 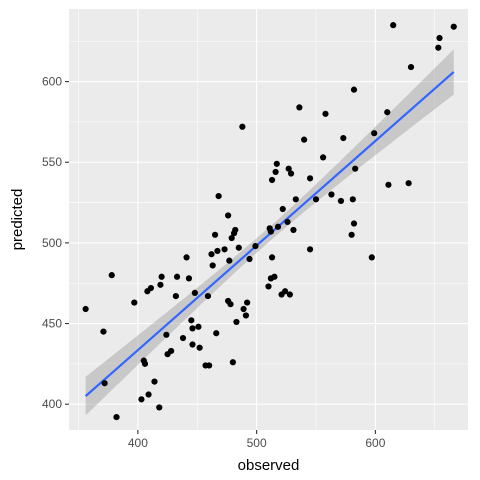 What do you see at coordinates (52, 82) in the screenshot?
I see `y-tick-label: 600` at bounding box center [52, 82].